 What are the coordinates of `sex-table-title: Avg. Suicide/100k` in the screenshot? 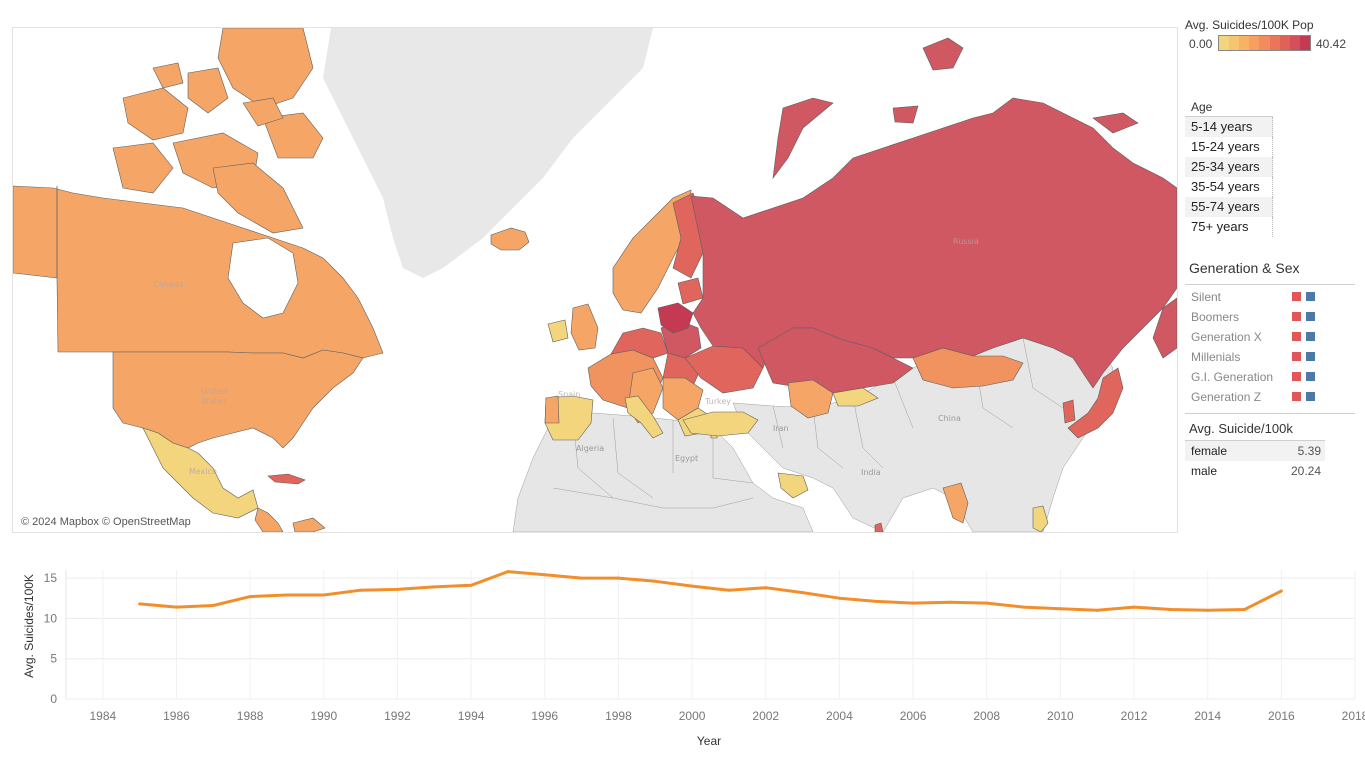 It's located at (1255, 429).